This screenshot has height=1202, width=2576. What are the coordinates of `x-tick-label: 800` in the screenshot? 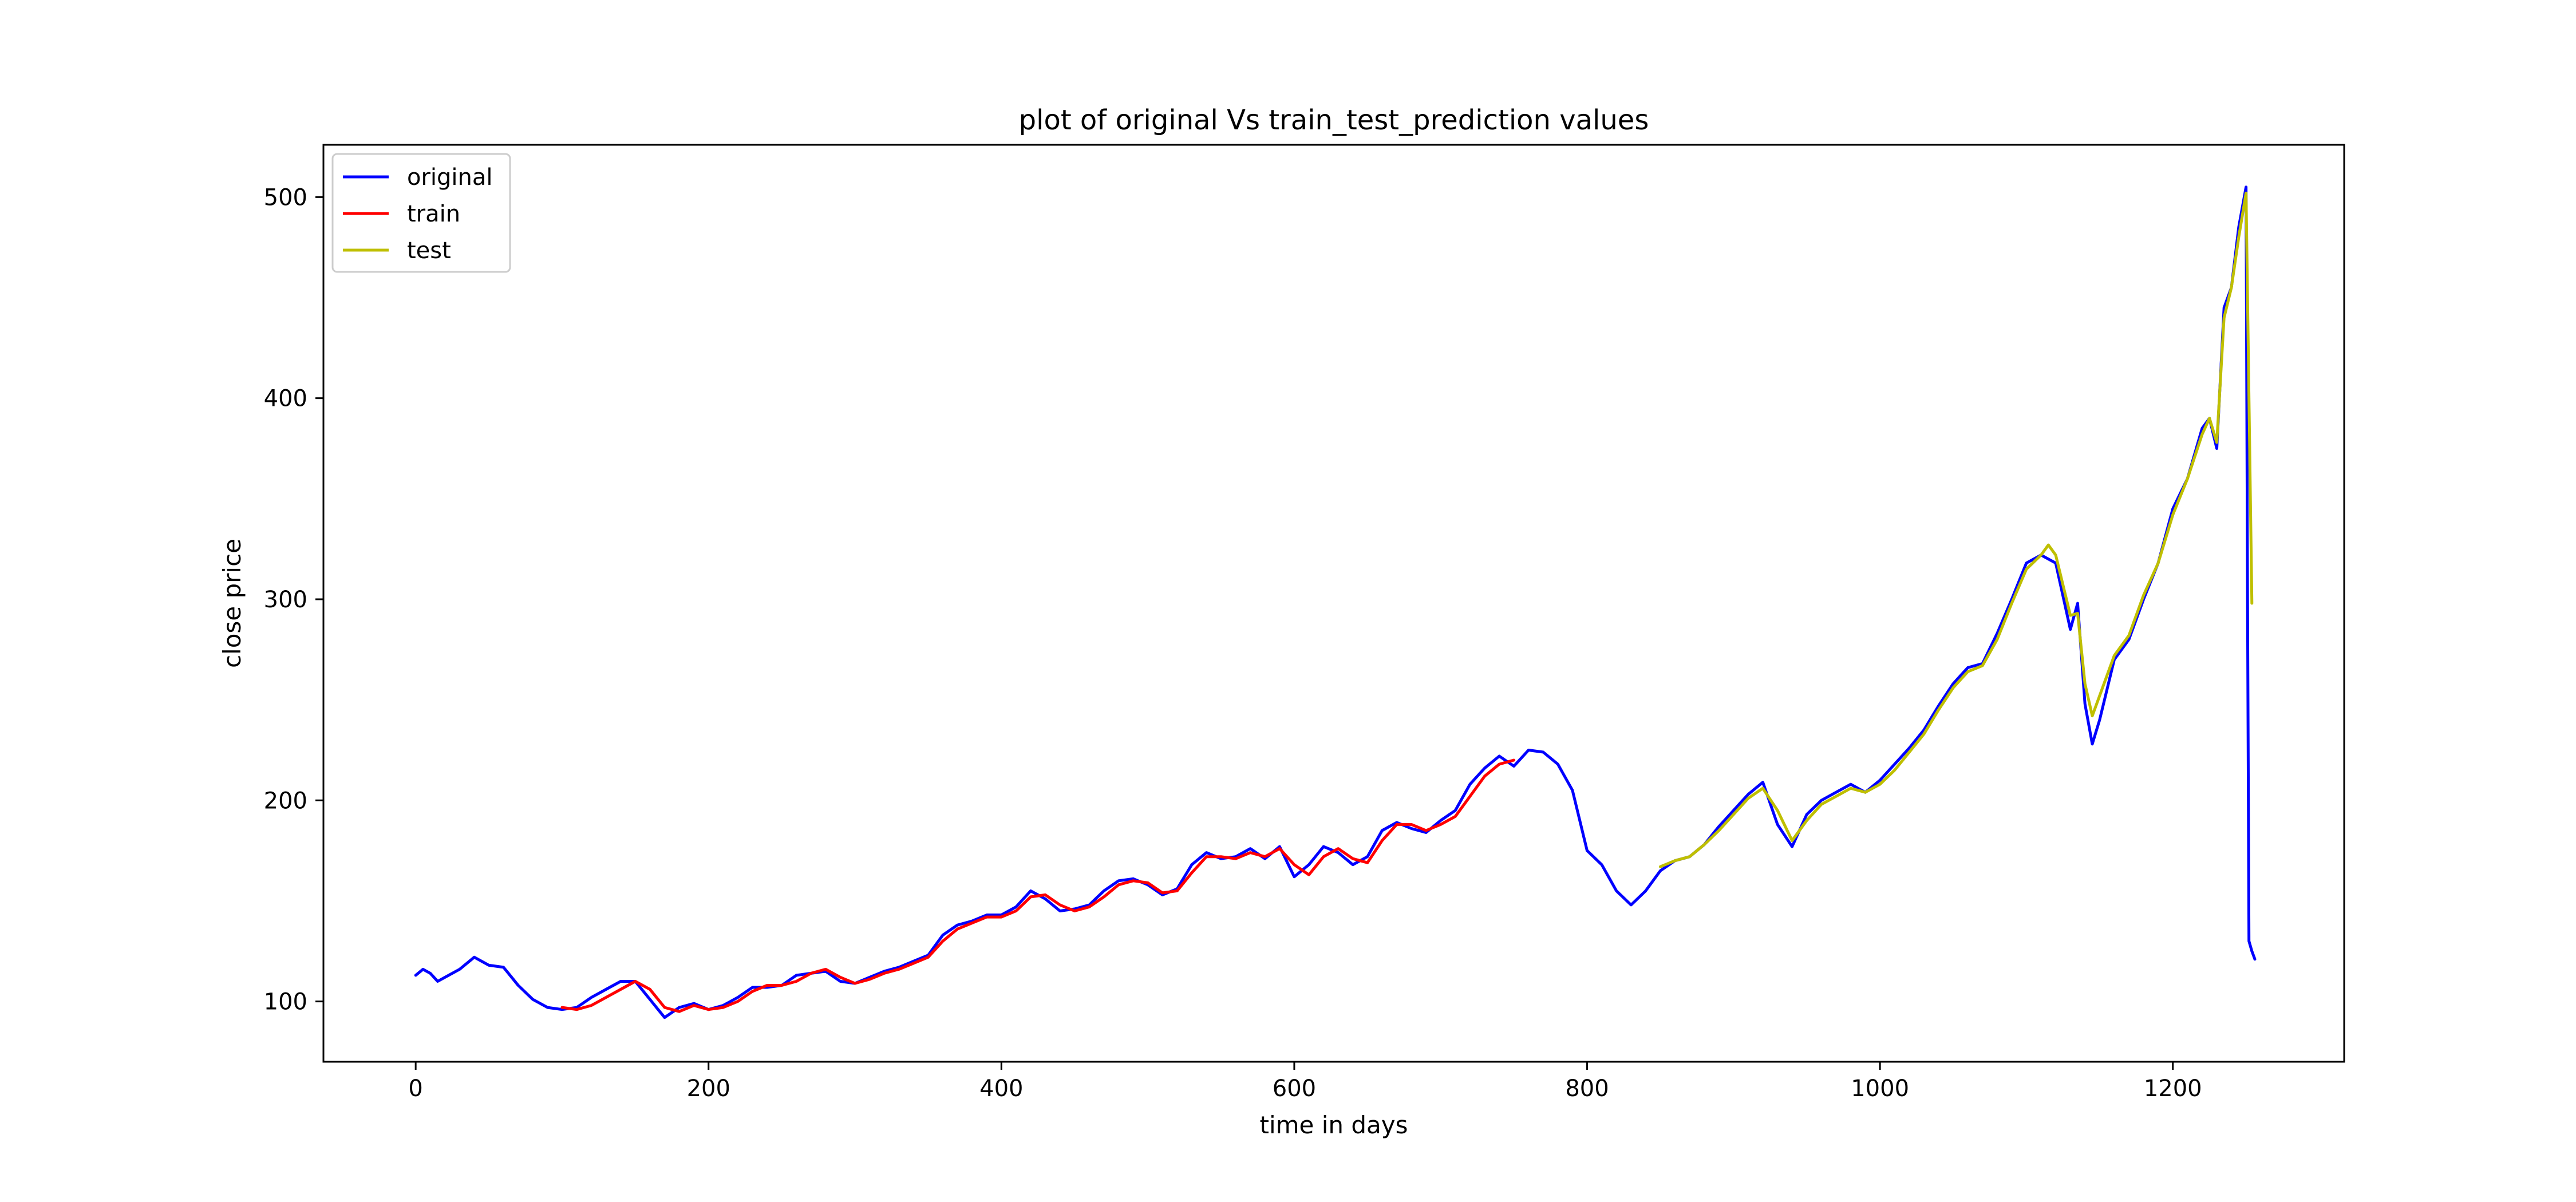 It's located at (1587, 1089).